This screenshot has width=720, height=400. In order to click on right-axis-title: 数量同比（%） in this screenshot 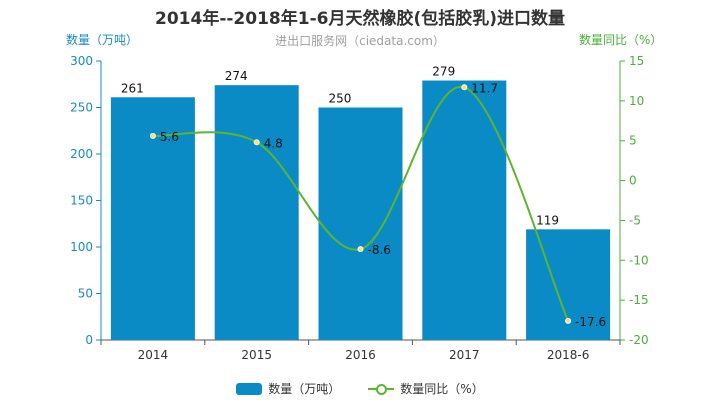, I will do `click(621, 40)`.